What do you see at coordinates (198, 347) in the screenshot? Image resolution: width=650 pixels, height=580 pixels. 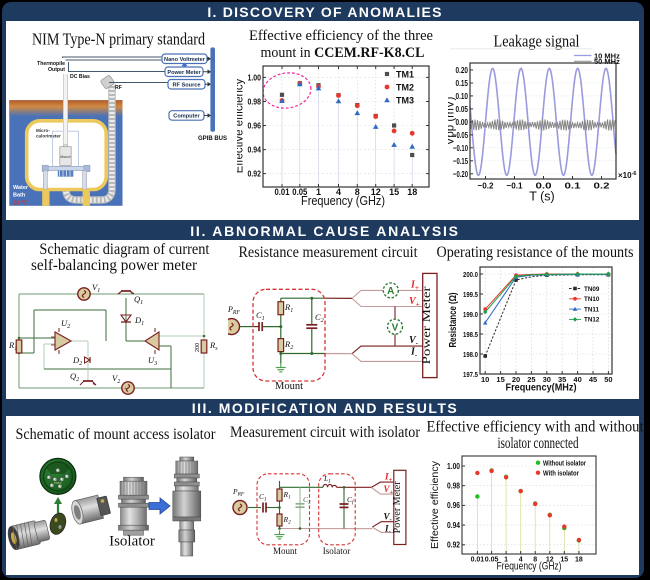 I see `svg-text: 200` at bounding box center [198, 347].